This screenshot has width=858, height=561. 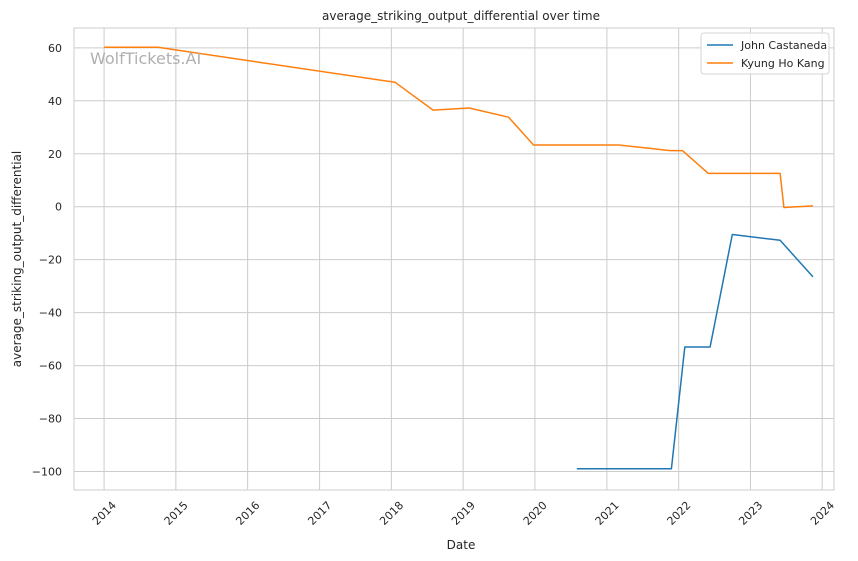 I want to click on watermark: WolfTickets.AI, so click(x=145, y=58).